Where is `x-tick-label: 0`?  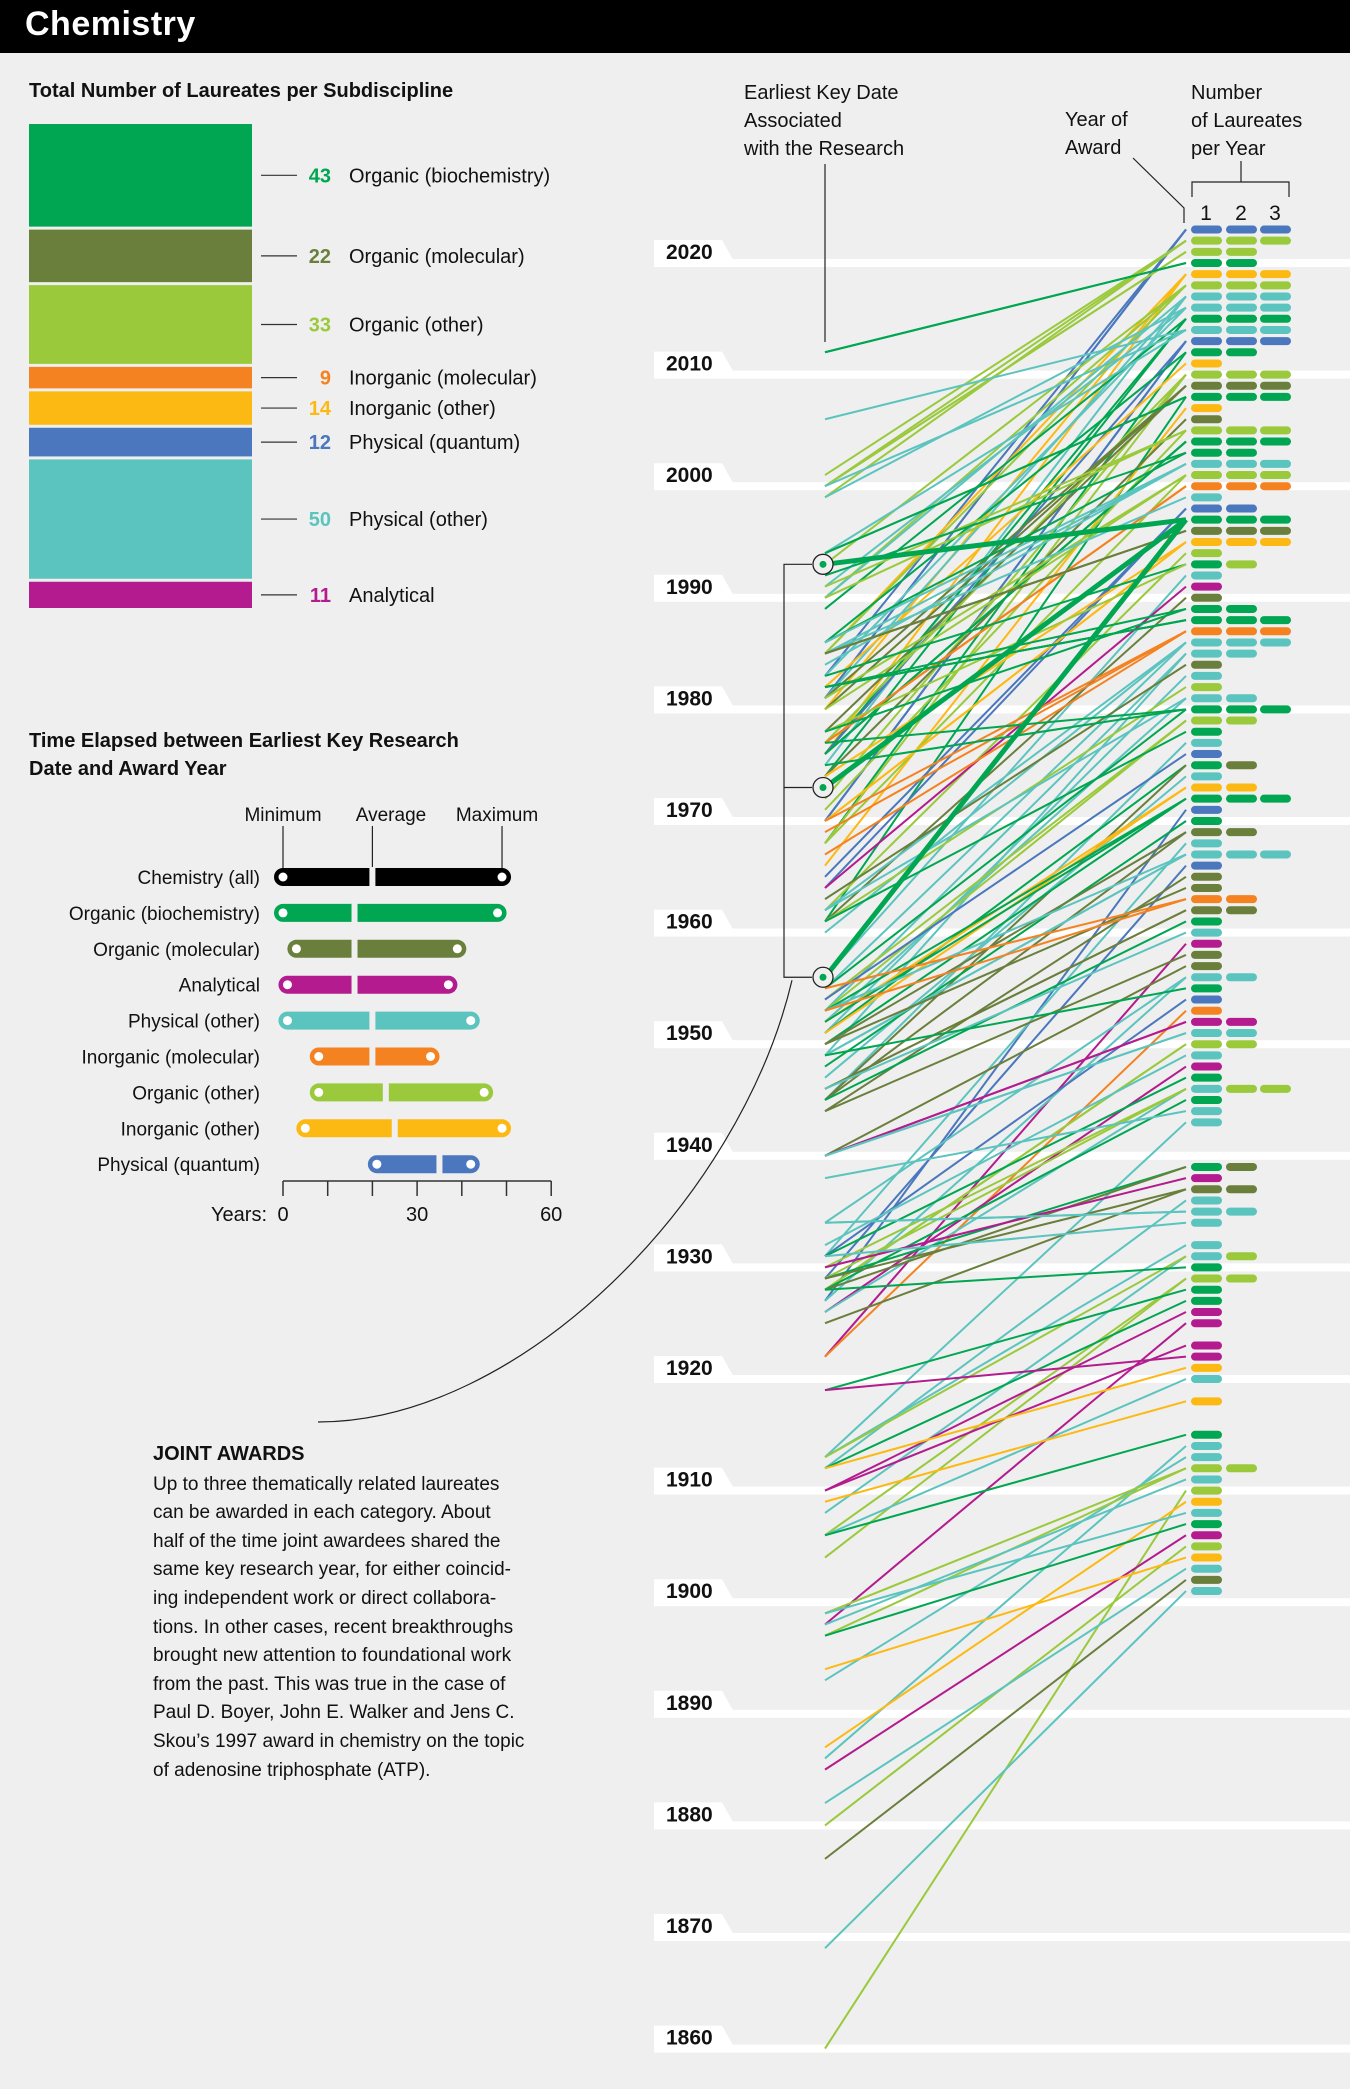
x-tick-label: 0 is located at coordinates (282, 1215).